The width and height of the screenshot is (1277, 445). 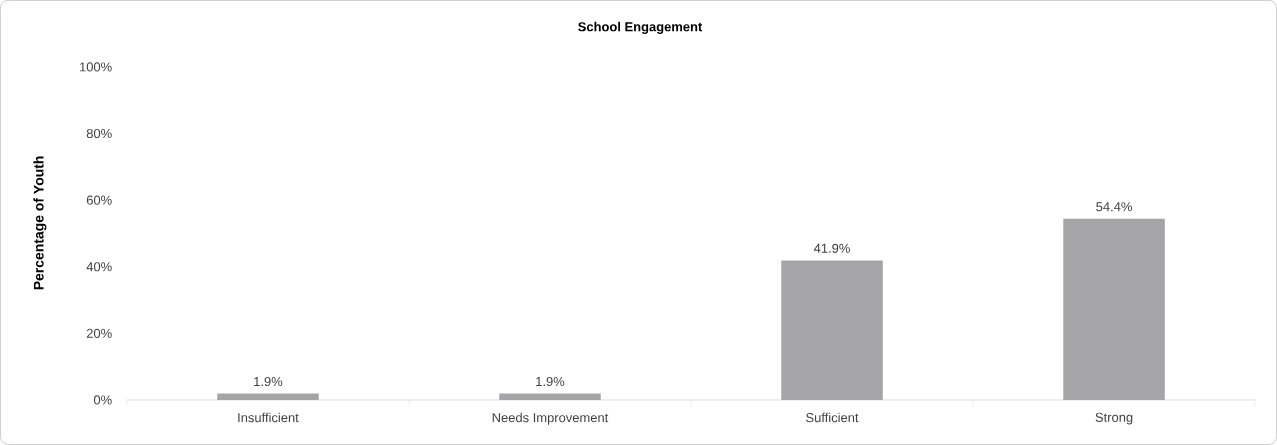 I want to click on y-tick-label: 0%, so click(x=102, y=400).